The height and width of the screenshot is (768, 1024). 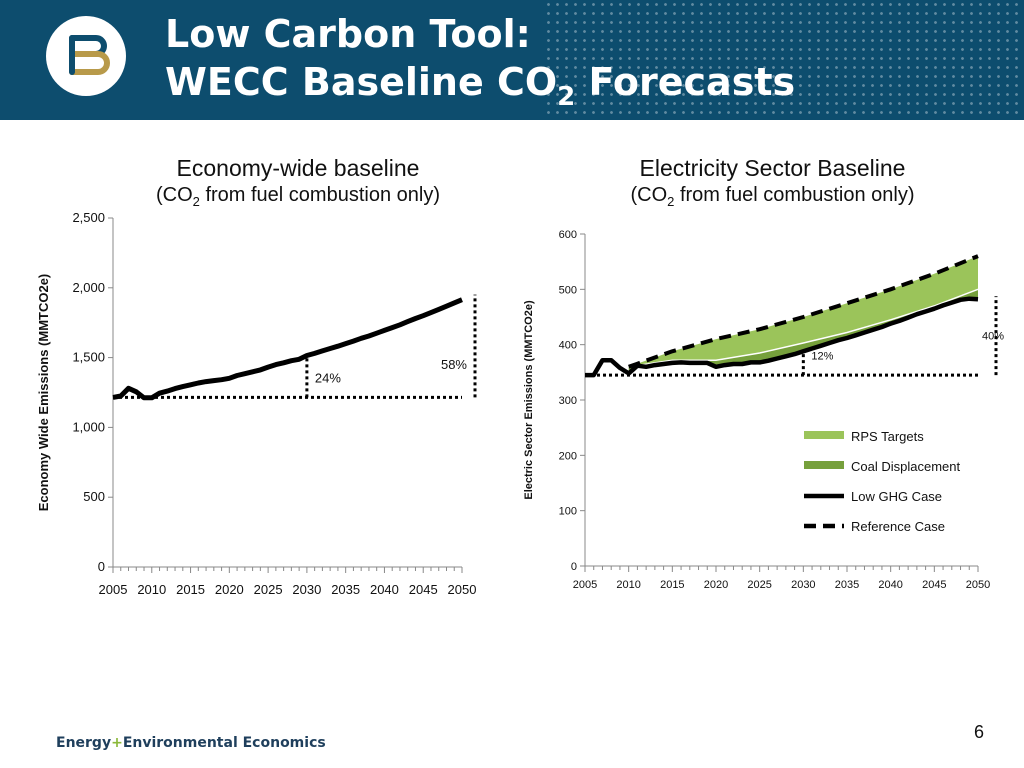 What do you see at coordinates (649, 195) in the screenshot?
I see `right-subtitle-pre: (CO` at bounding box center [649, 195].